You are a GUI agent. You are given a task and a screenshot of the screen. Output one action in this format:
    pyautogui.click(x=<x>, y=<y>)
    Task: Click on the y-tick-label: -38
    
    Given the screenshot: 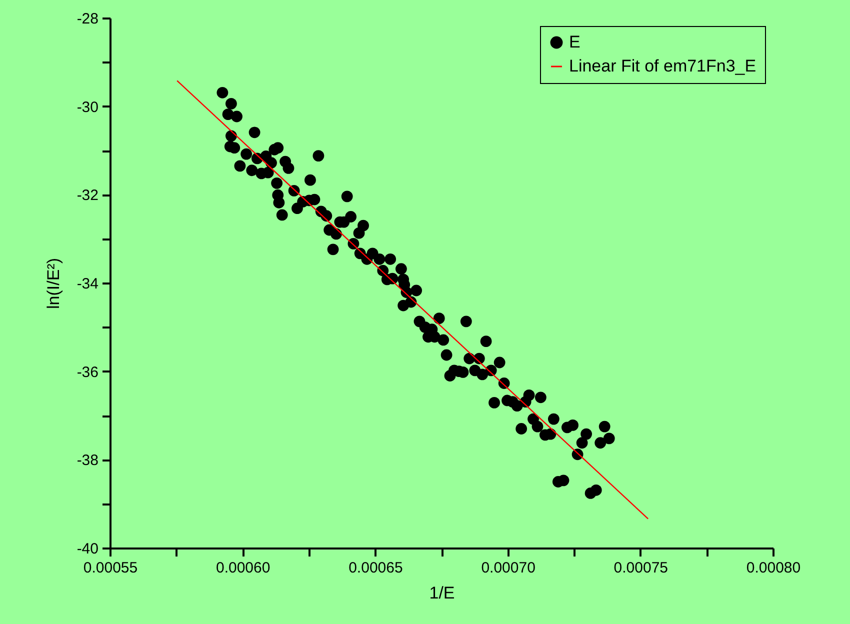 What is the action you would take?
    pyautogui.click(x=87, y=461)
    